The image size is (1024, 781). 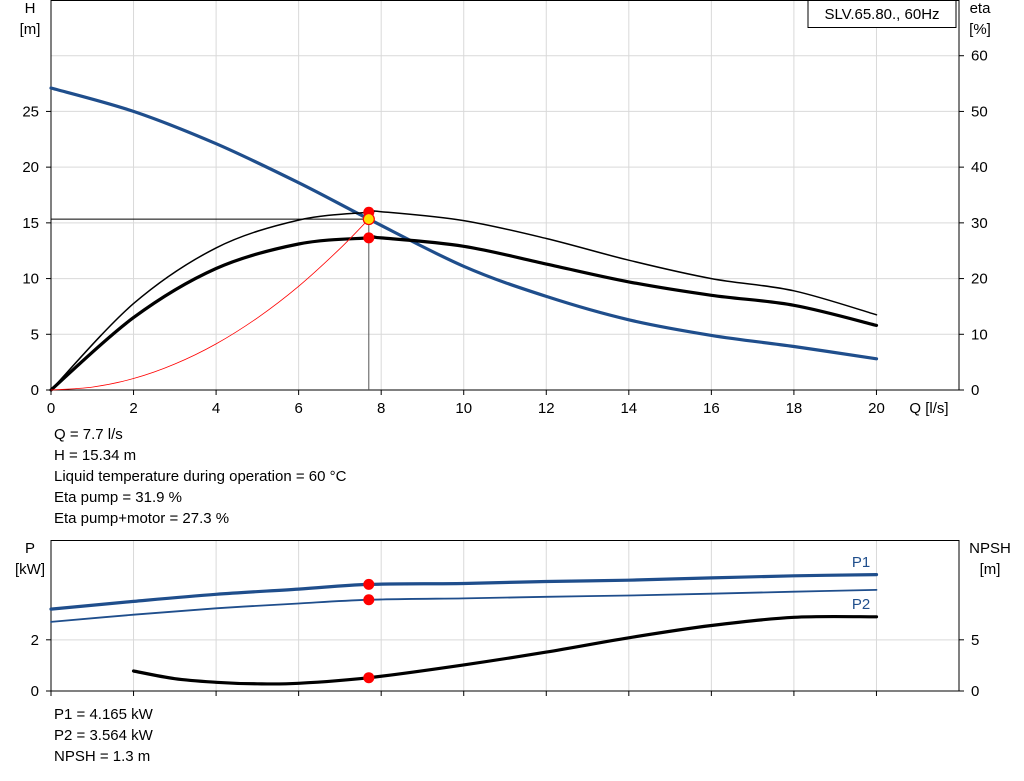 I want to click on x-tick-label: 16, so click(x=711, y=408).